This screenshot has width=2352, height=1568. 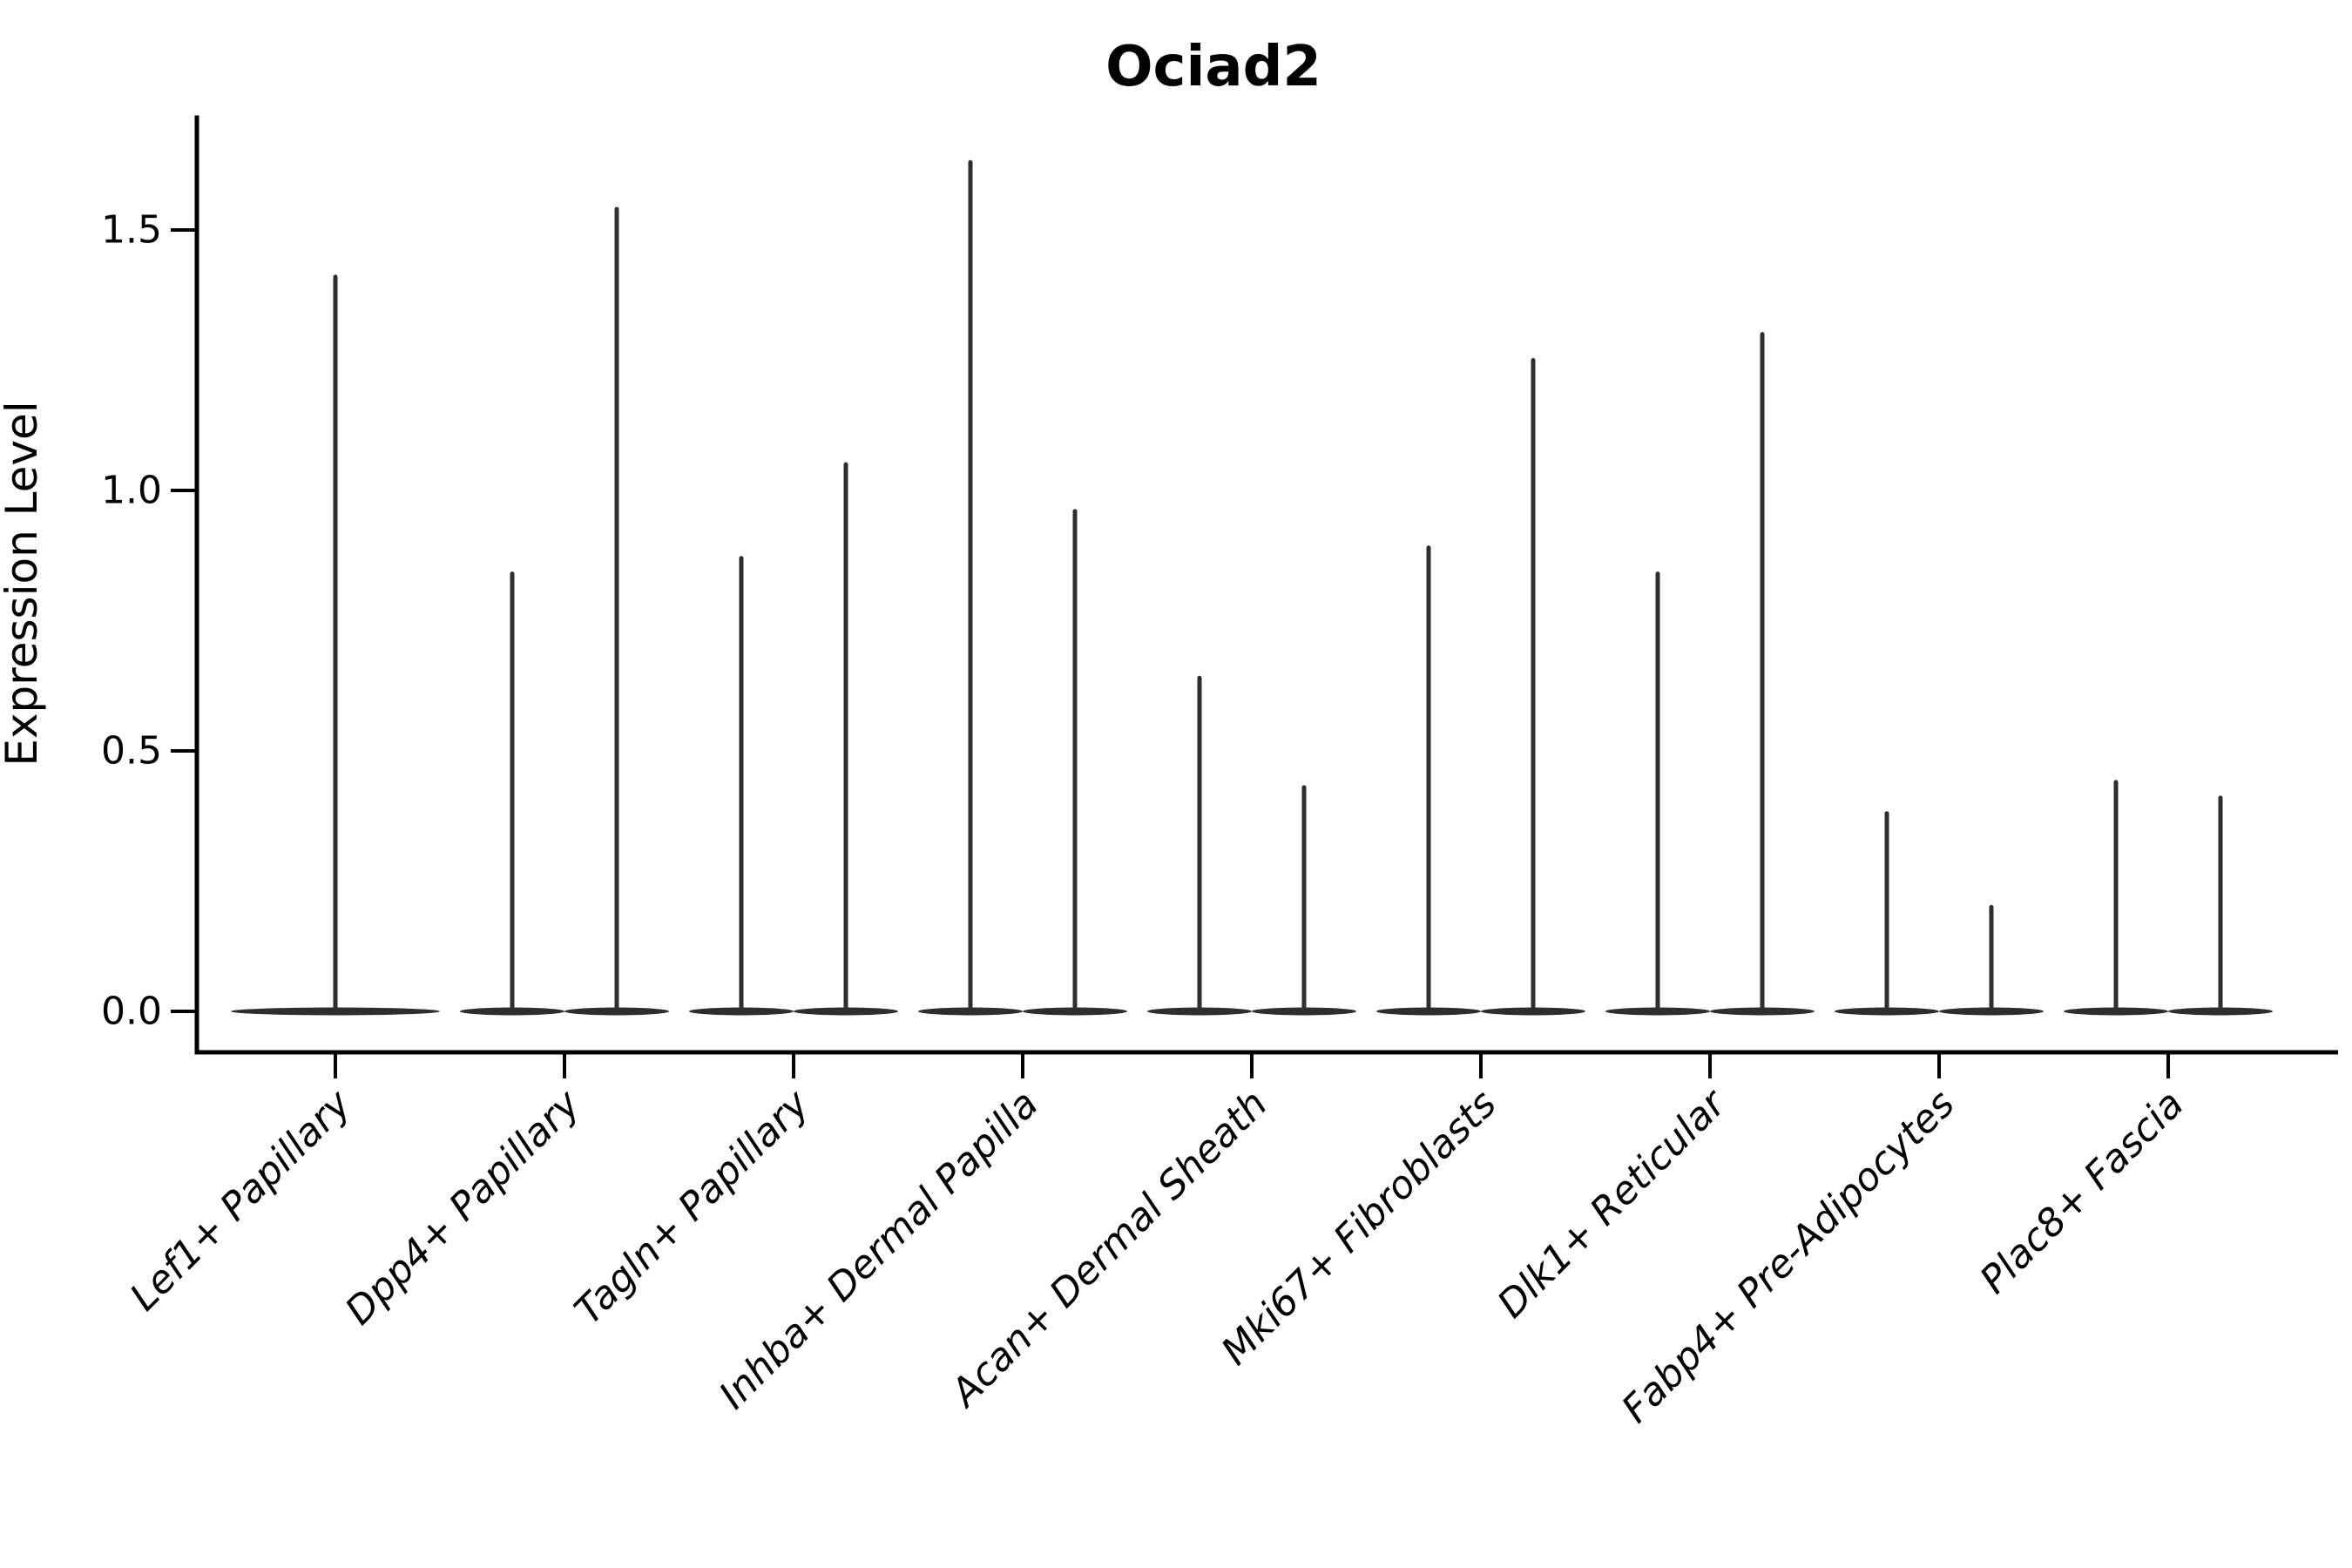 I want to click on x-tick-label: Lef1+ Papillary, so click(x=241, y=1201).